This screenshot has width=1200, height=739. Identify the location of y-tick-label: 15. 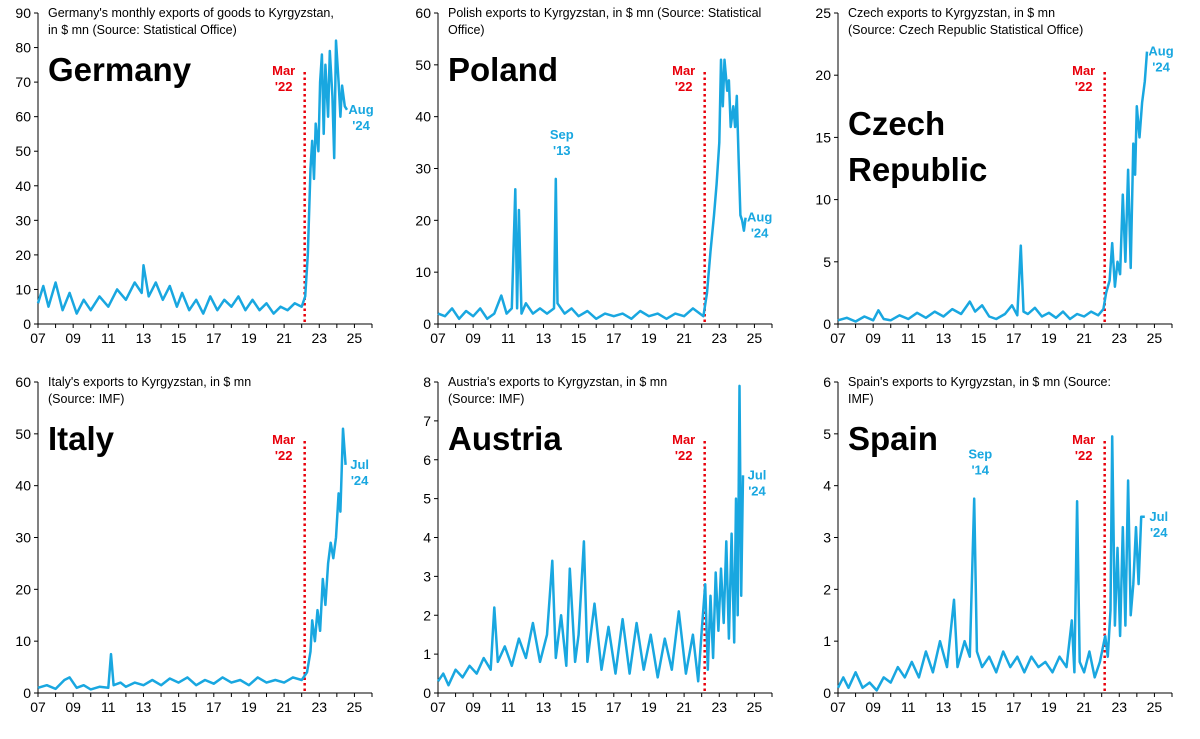
(823, 137).